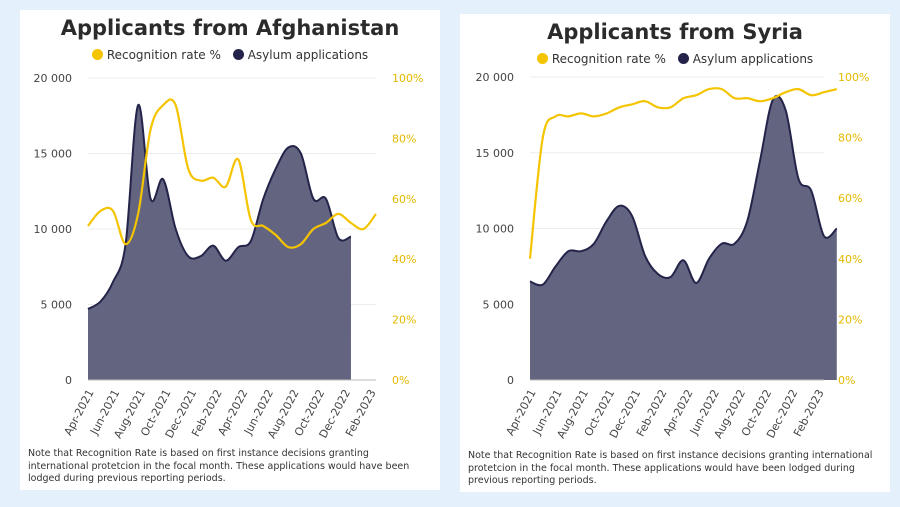 Image resolution: width=900 pixels, height=507 pixels. I want to click on chart-title: Applicants from Syria, so click(675, 32).